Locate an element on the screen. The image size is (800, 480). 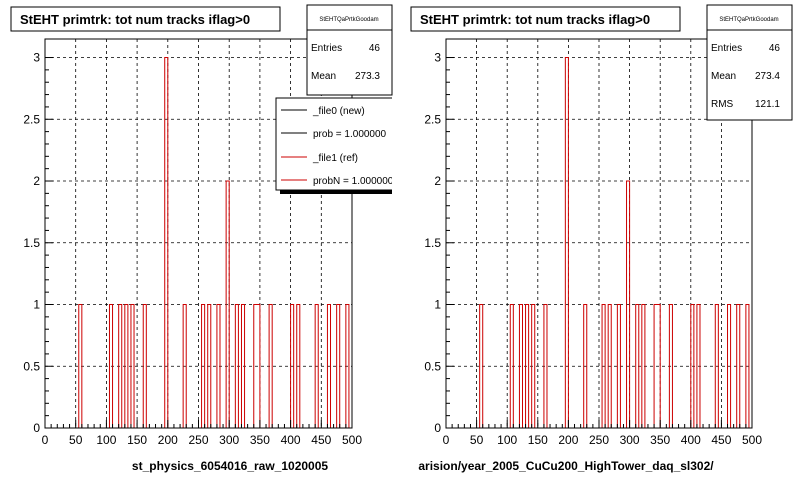
stats-rms-value-right: 121.1 is located at coordinates (767, 104).